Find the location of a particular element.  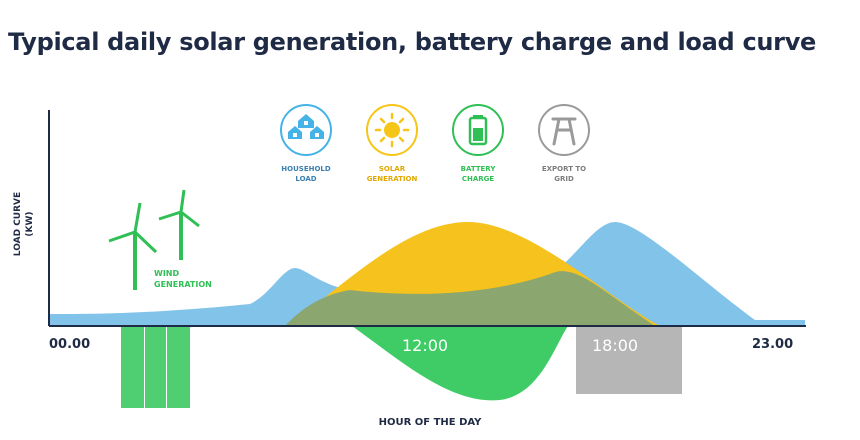

pylon-icon is located at coordinates (564, 130).